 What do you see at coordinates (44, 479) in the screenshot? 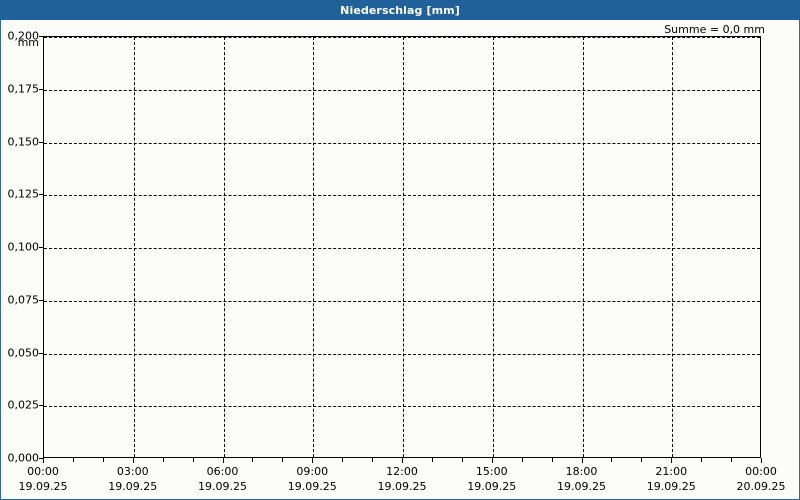
I see `x-axis-tick-label: 00:00 19.09.25` at bounding box center [44, 479].